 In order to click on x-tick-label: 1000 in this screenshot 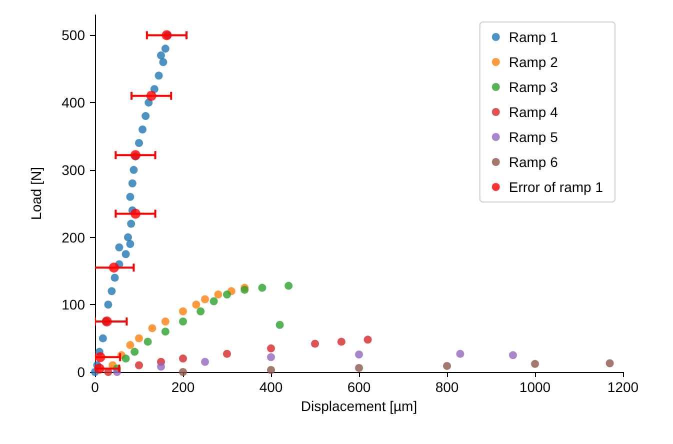, I will do `click(535, 387)`.